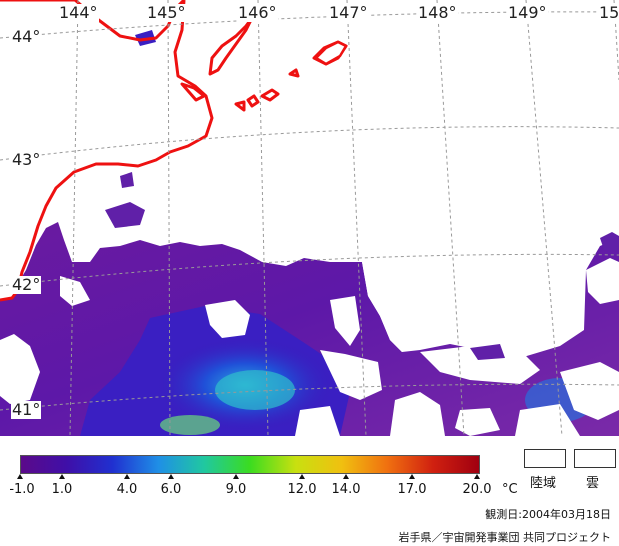 The image size is (619, 546). I want to click on credit-line: 岩手県／宇宙開発事業団 共同プロジェクト, so click(505, 537).